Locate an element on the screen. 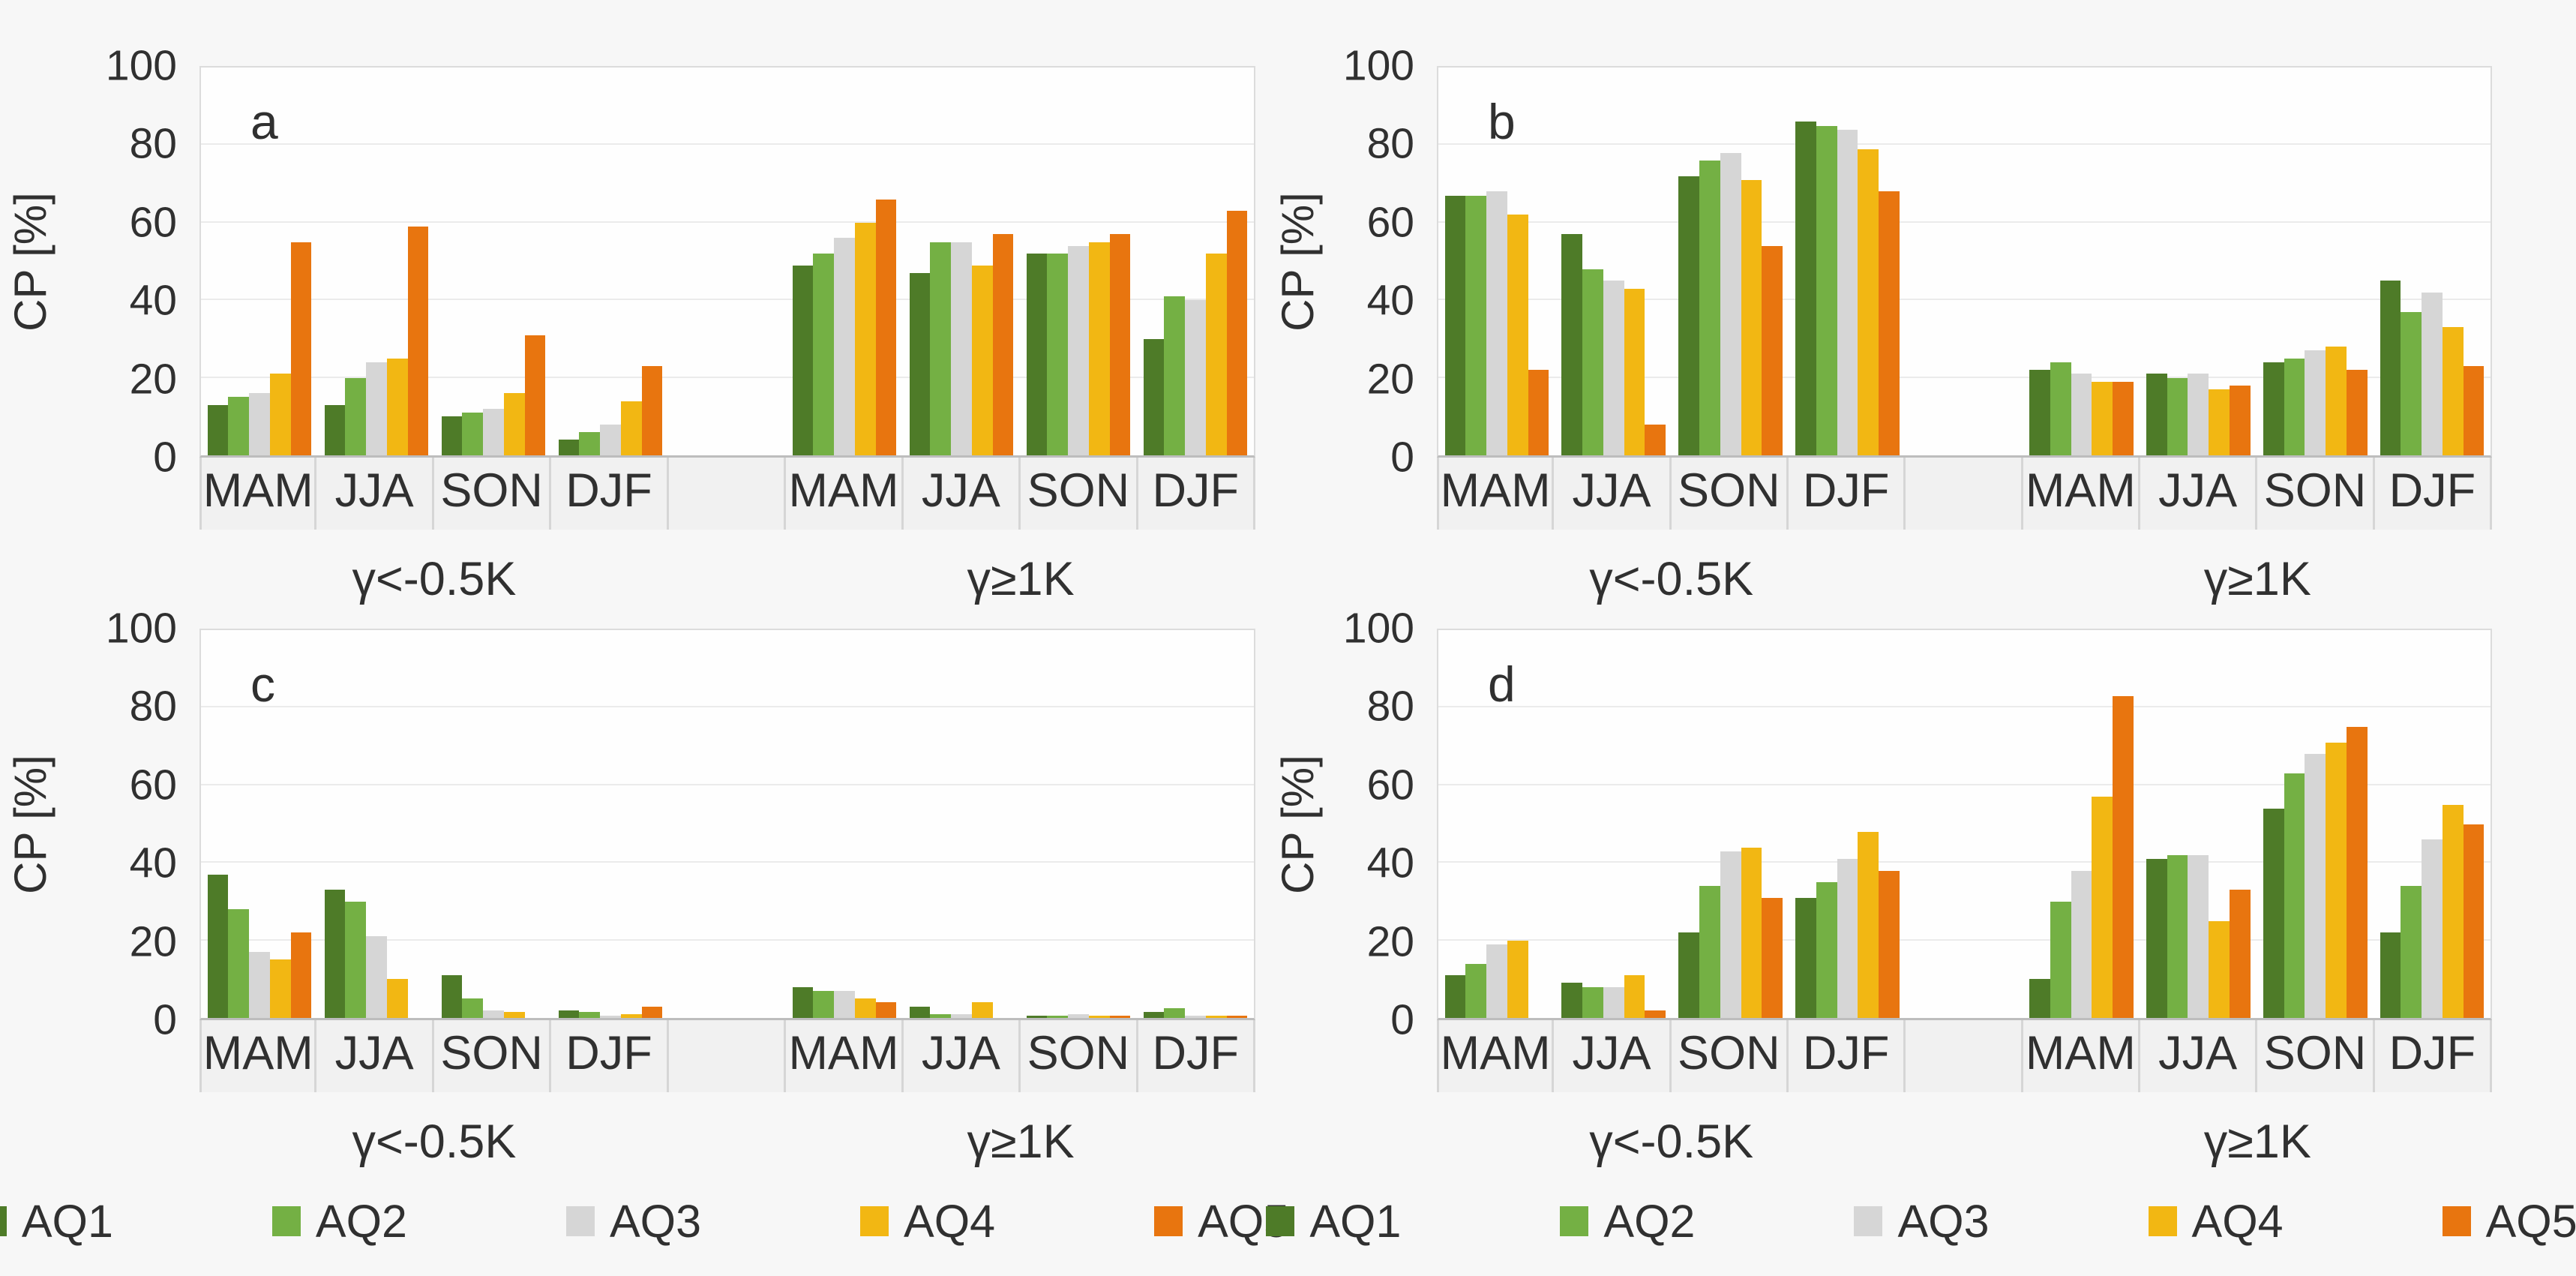 The width and height of the screenshot is (2576, 1276). y-axis-title: CP [%] is located at coordinates (30, 262).